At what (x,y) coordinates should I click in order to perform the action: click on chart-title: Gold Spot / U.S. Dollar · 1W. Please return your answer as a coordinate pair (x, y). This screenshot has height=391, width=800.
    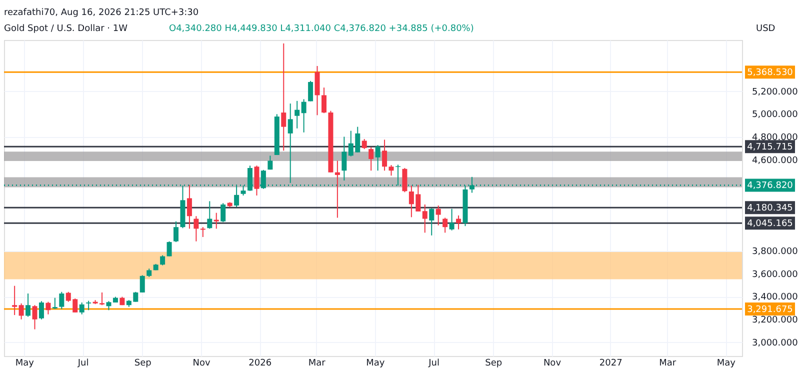
    Looking at the image, I should click on (66, 29).